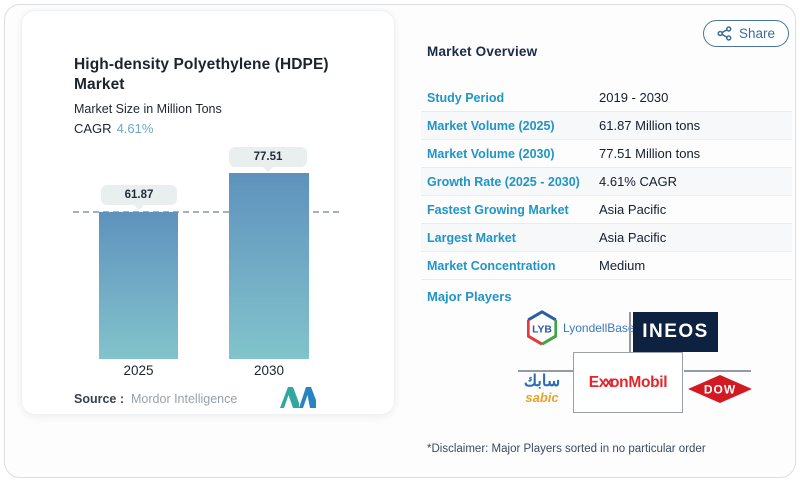 The height and width of the screenshot is (482, 800). I want to click on exxonmobil-logo: ExxonMobil, so click(628, 382).